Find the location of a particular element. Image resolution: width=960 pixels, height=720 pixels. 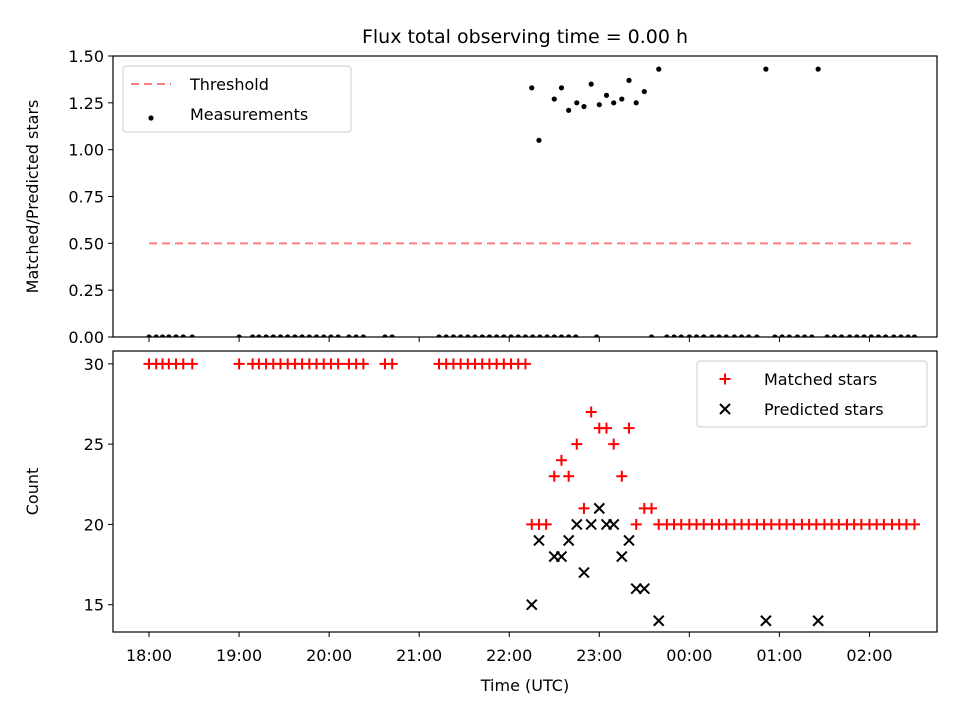

y-tick-label: 30 is located at coordinates (94, 364).